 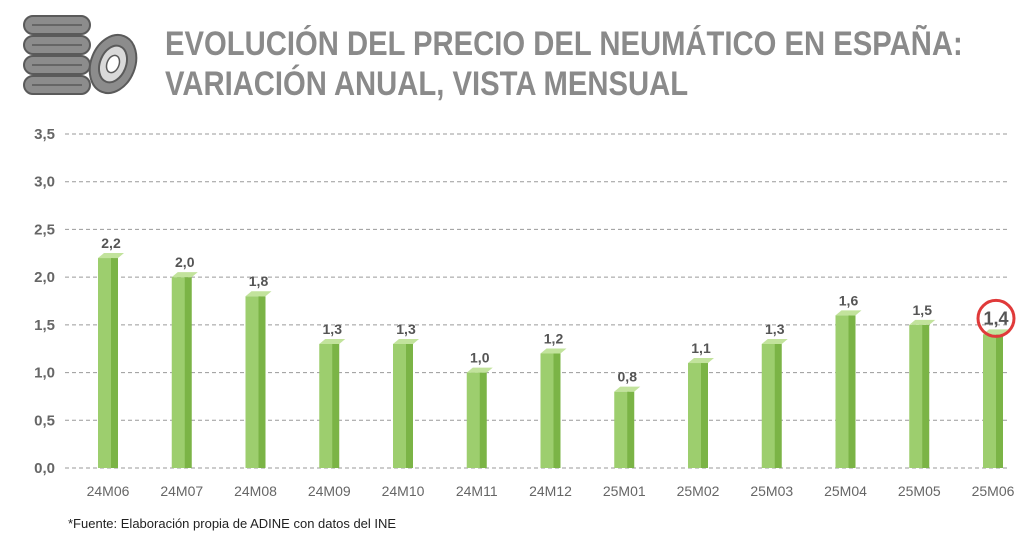 What do you see at coordinates (111, 243) in the screenshot?
I see `data-label: 2,2` at bounding box center [111, 243].